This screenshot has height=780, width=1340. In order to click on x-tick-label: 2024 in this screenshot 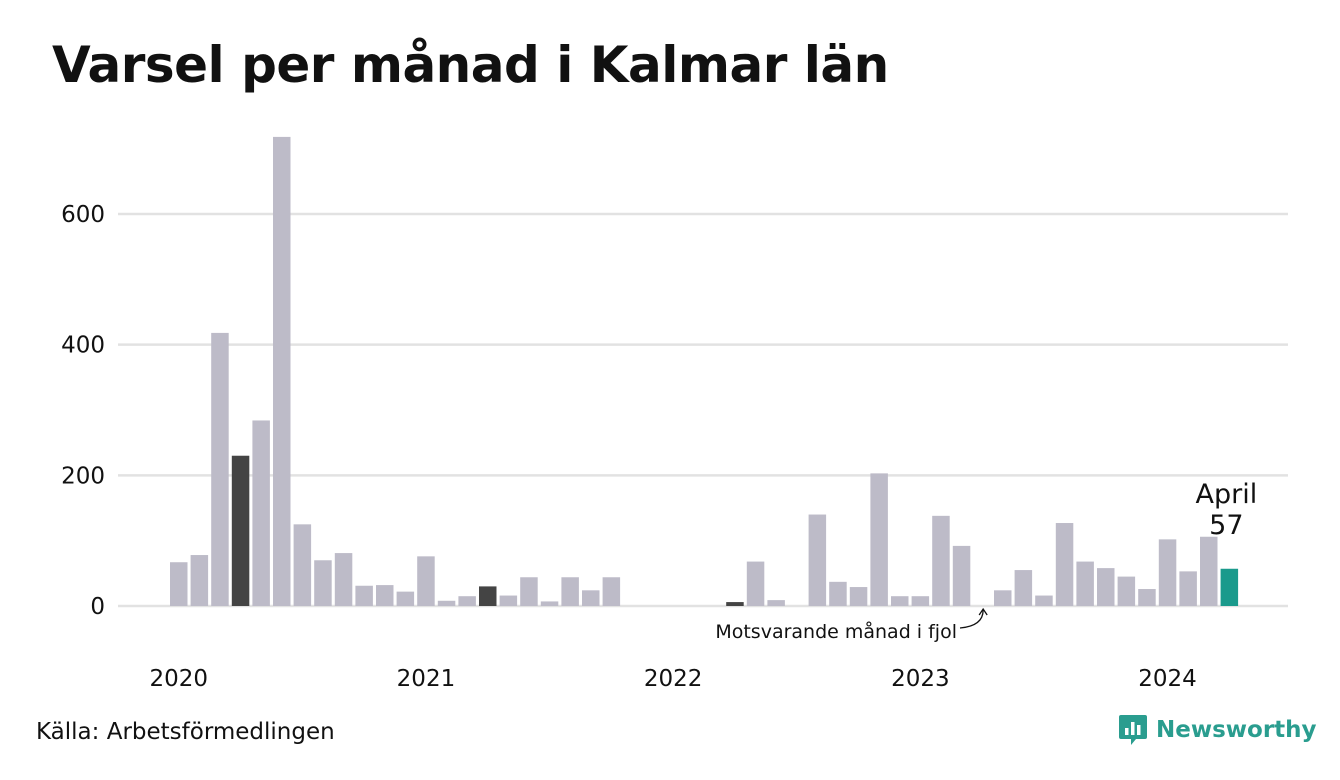, I will do `click(1167, 679)`.